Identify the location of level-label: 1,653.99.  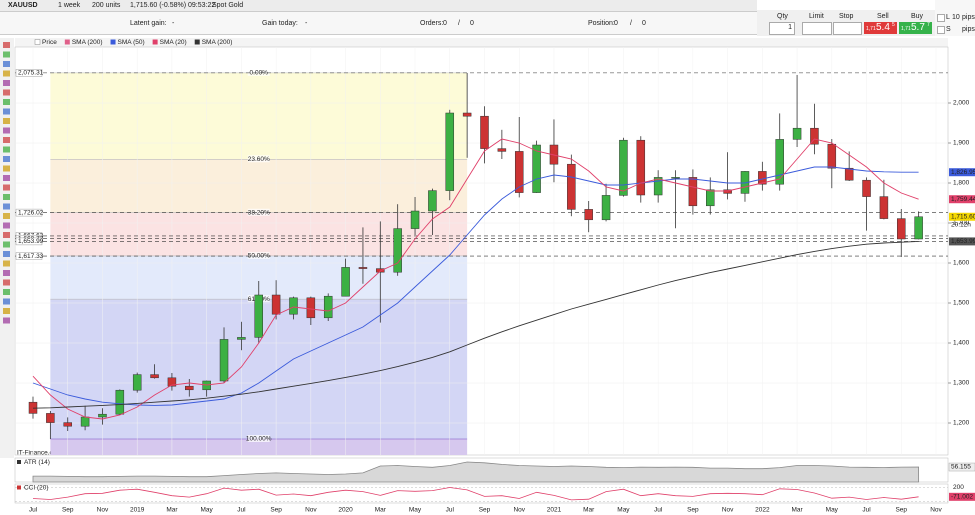
(31, 241).